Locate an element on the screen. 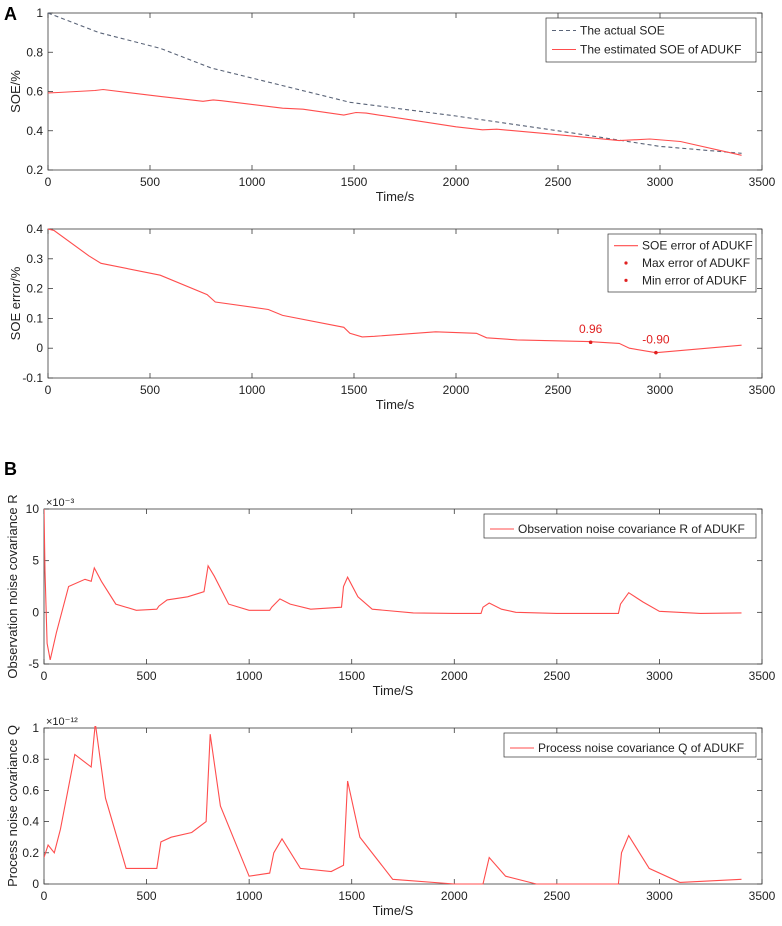 This screenshot has width=782, height=926. y-exponent-label: ×10⁻³ is located at coordinates (60, 503).